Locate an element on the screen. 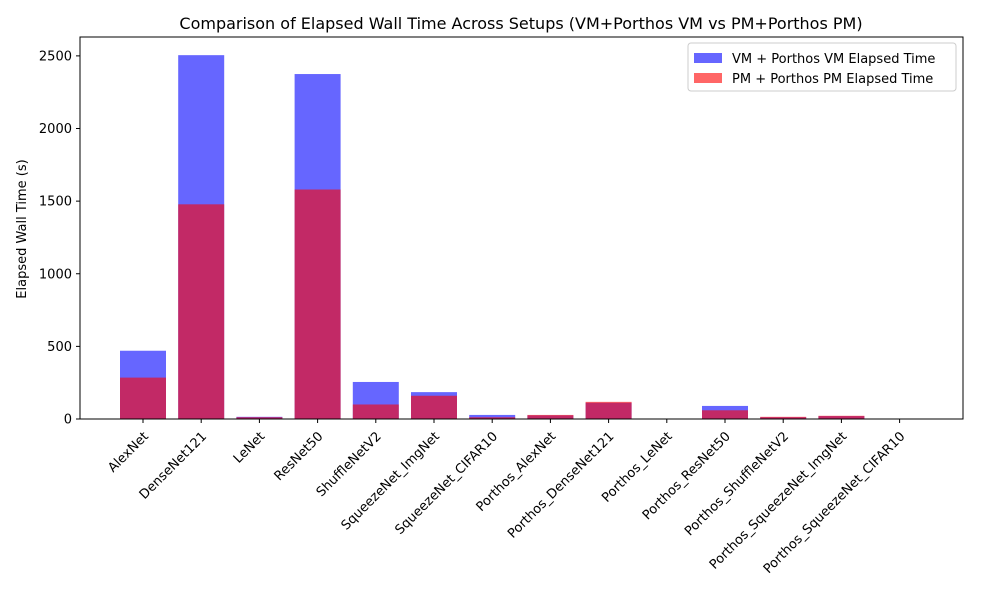 The width and height of the screenshot is (1000, 600). x-tick-label-2: LeNet is located at coordinates (249, 447).